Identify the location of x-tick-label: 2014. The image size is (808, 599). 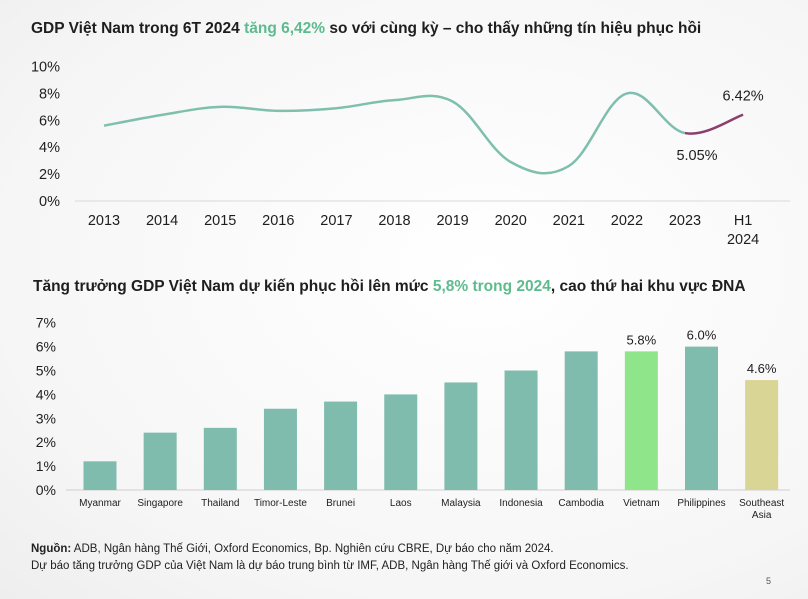
(162, 221).